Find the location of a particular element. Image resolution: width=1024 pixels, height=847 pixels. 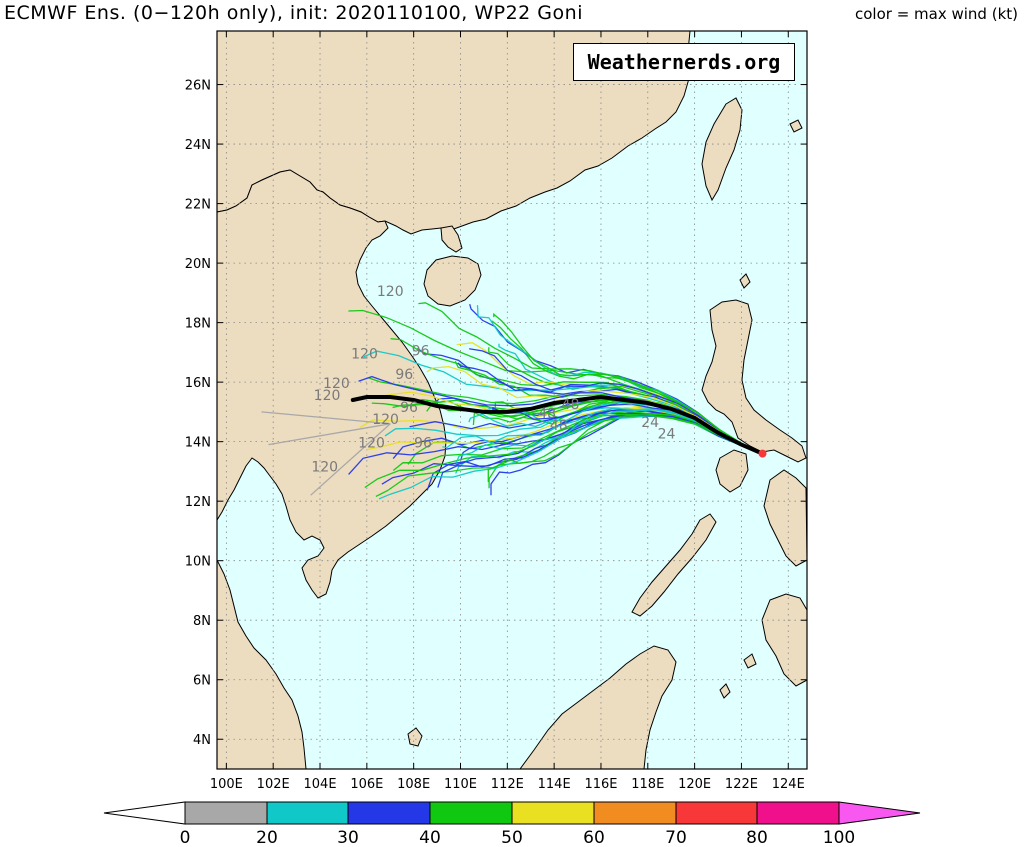

lon-tick-label: 110E is located at coordinates (460, 784).